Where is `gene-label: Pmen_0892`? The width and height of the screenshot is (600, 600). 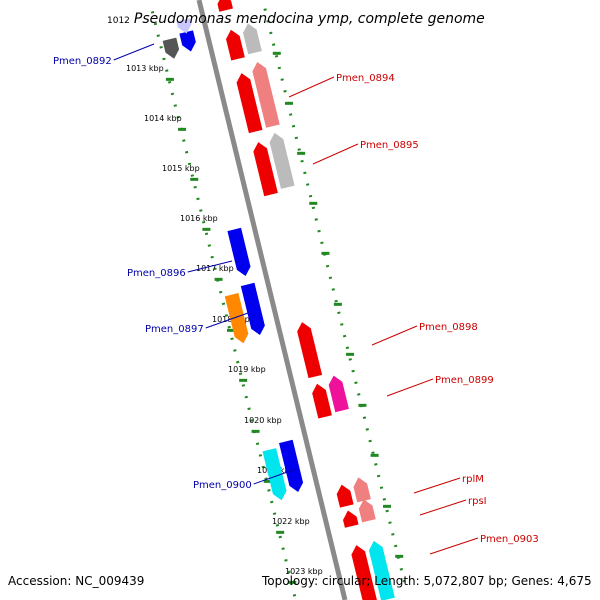
gene-label: Pmen_0892 is located at coordinates (82, 61).